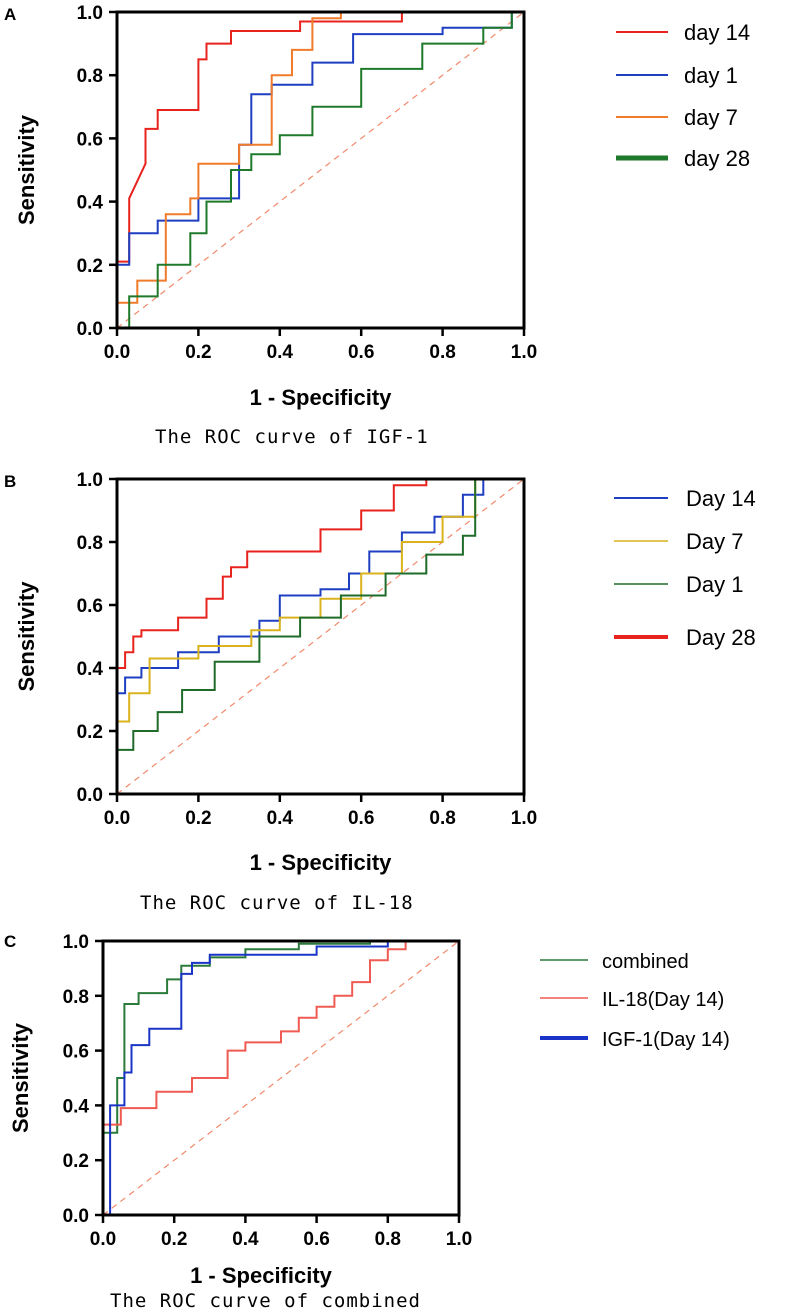  Describe the element at coordinates (721, 498) in the screenshot. I see `legend-label: Day 14` at that location.